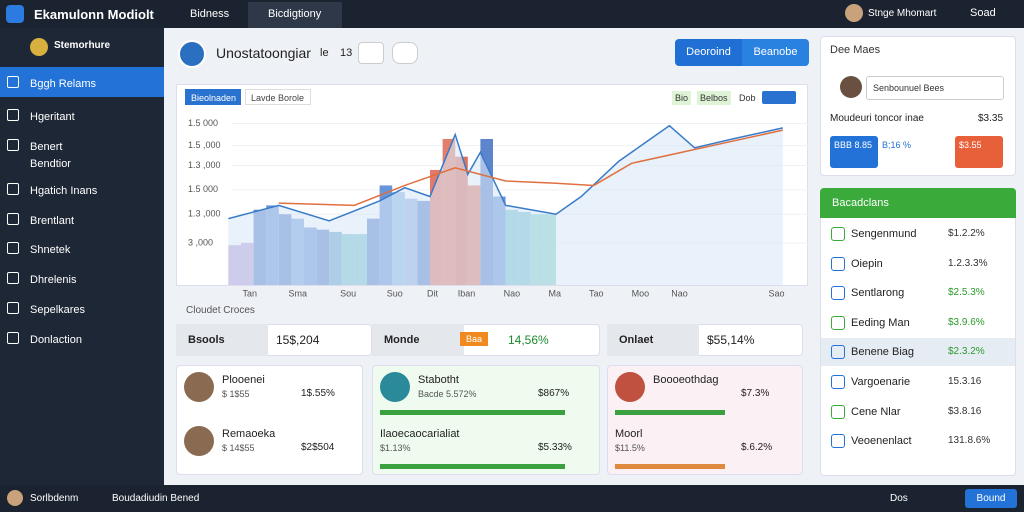 The image size is (1024, 512). What do you see at coordinates (914, 152) in the screenshot?
I see `tile: B;16 %` at bounding box center [914, 152].